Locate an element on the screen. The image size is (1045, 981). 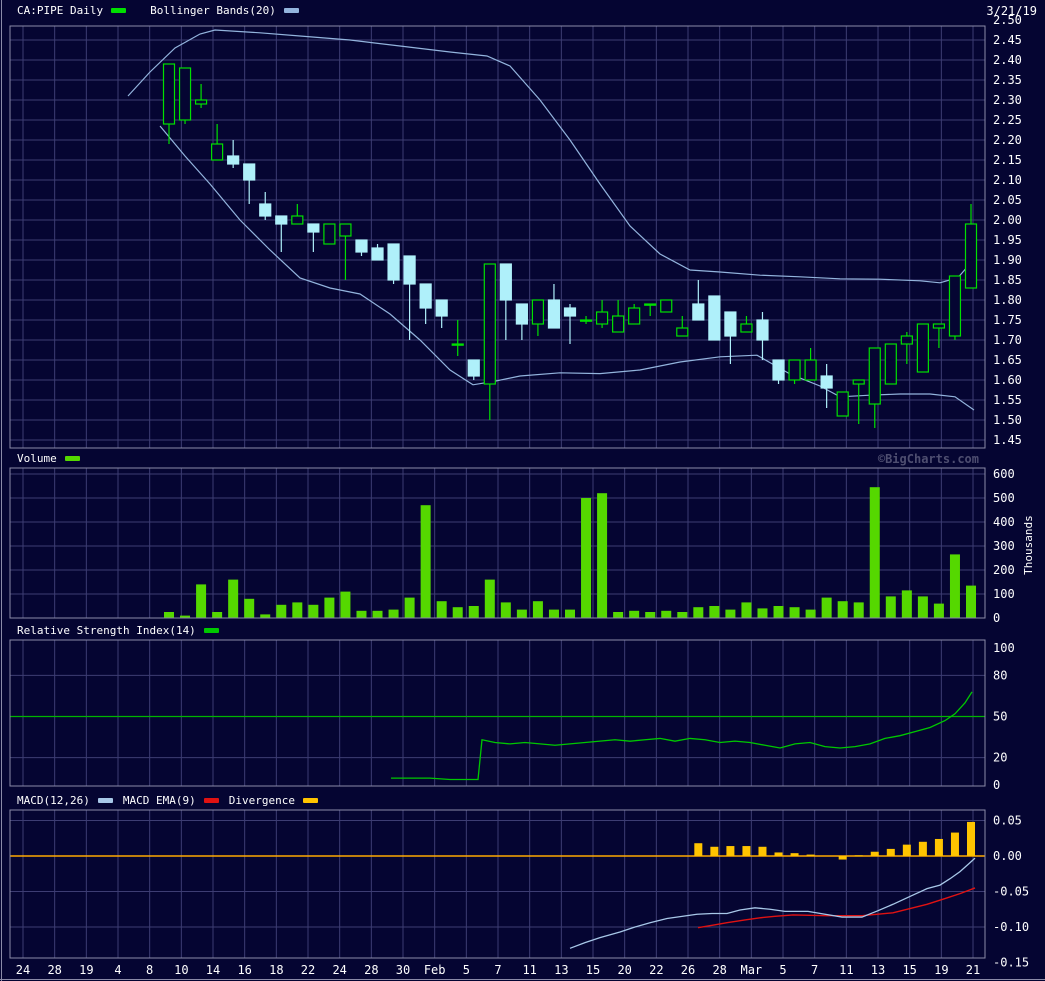
macd-ema-label: MACD EMA(9) is located at coordinates (159, 800).